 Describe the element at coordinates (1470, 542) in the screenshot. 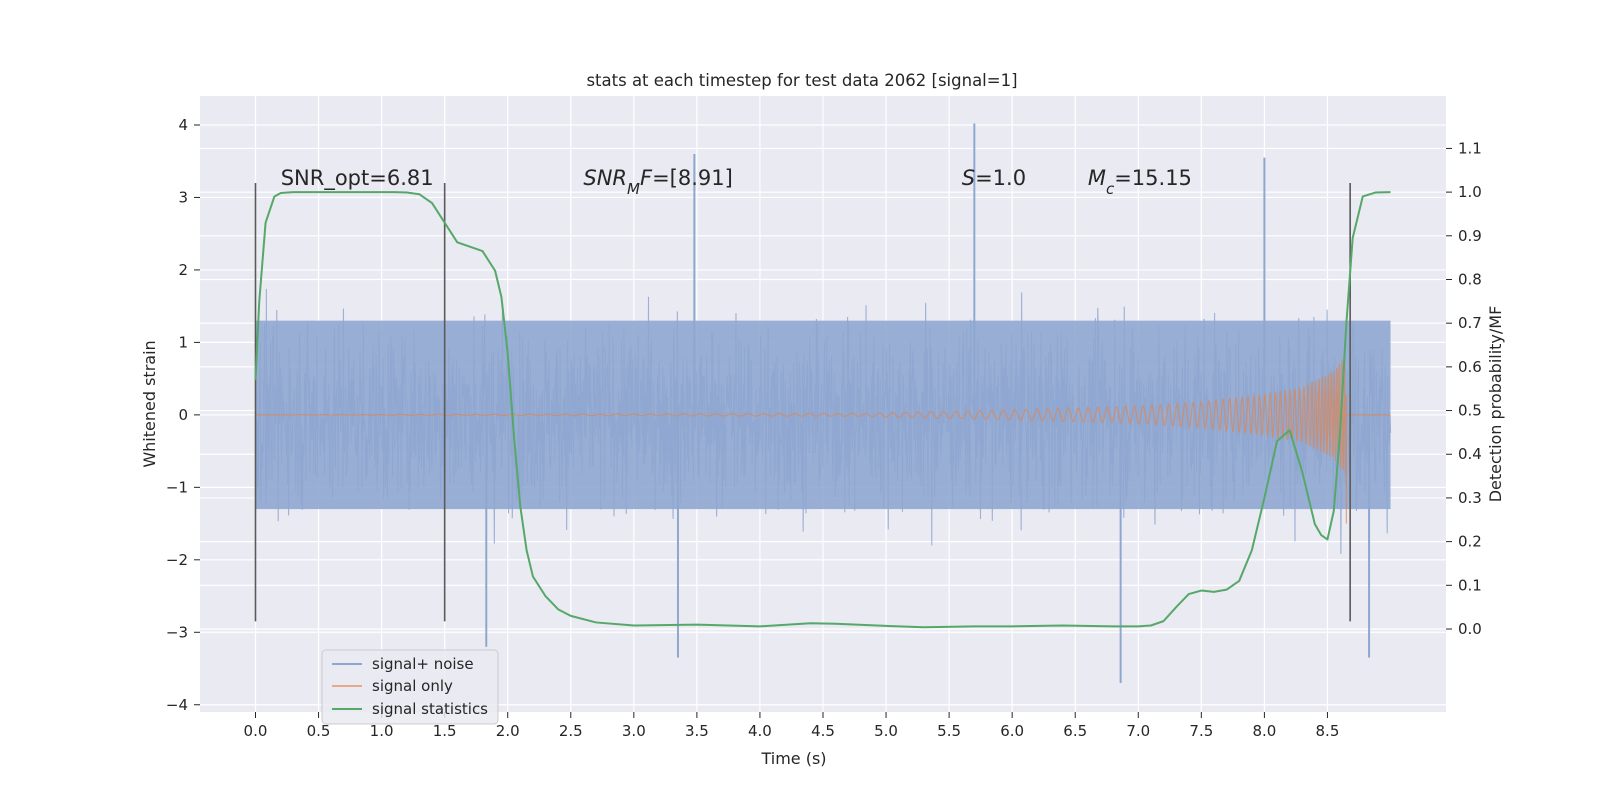

I see `y-right-tick-label: 0.2` at that location.